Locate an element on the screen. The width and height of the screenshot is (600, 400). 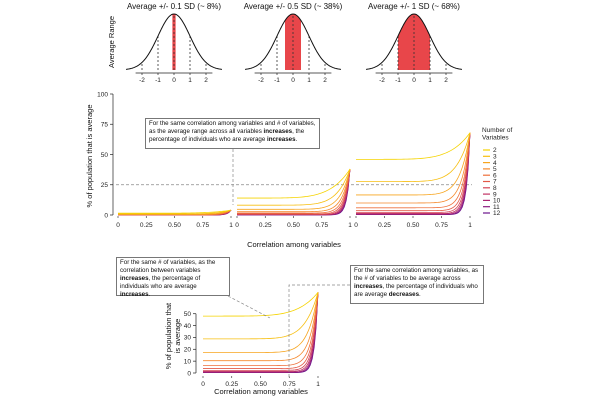
mid-facet-1-series-5-line is located at coordinates (294, 190).